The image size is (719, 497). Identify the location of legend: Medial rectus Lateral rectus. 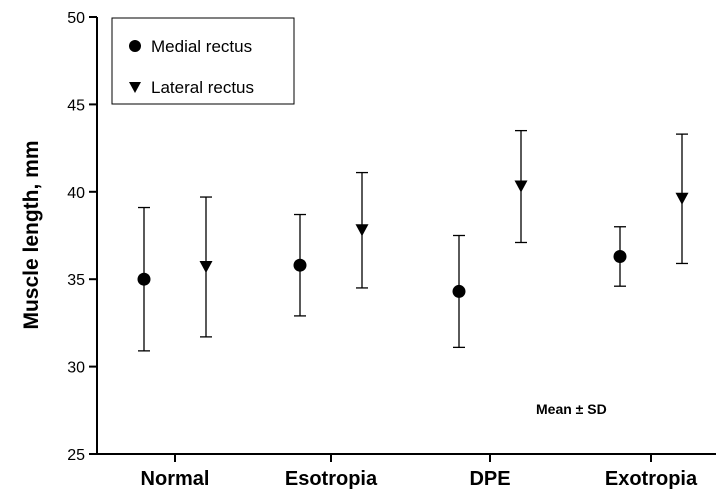
(203, 61).